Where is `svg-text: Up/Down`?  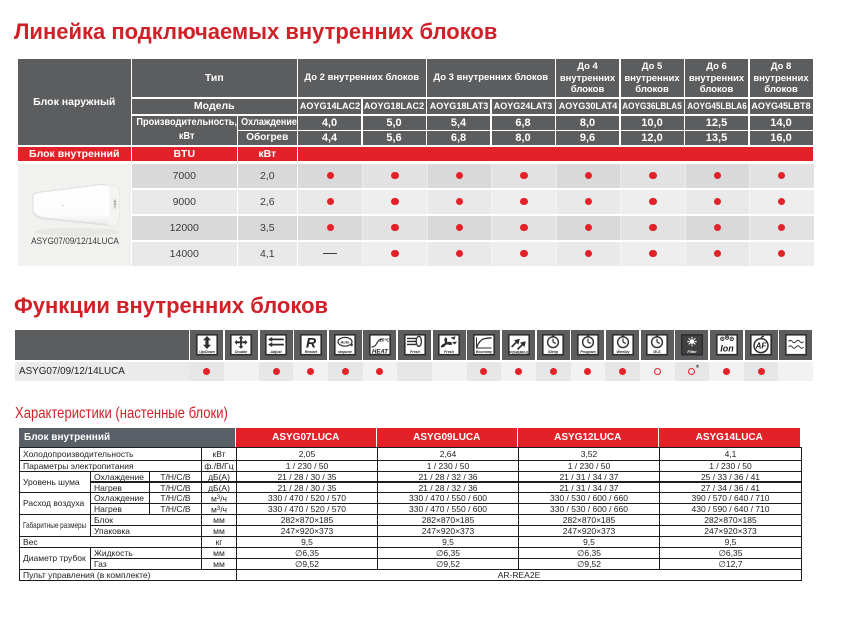 svg-text: Up/Down is located at coordinates (207, 352).